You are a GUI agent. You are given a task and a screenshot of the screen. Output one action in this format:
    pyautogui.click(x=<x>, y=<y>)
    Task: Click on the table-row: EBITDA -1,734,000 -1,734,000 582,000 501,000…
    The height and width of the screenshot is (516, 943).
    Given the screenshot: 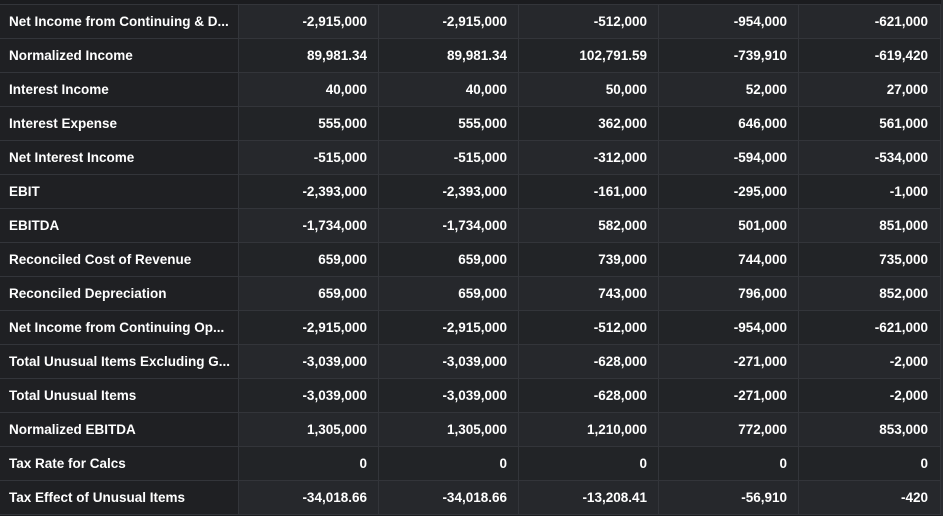 What is the action you would take?
    pyautogui.click(x=470, y=226)
    